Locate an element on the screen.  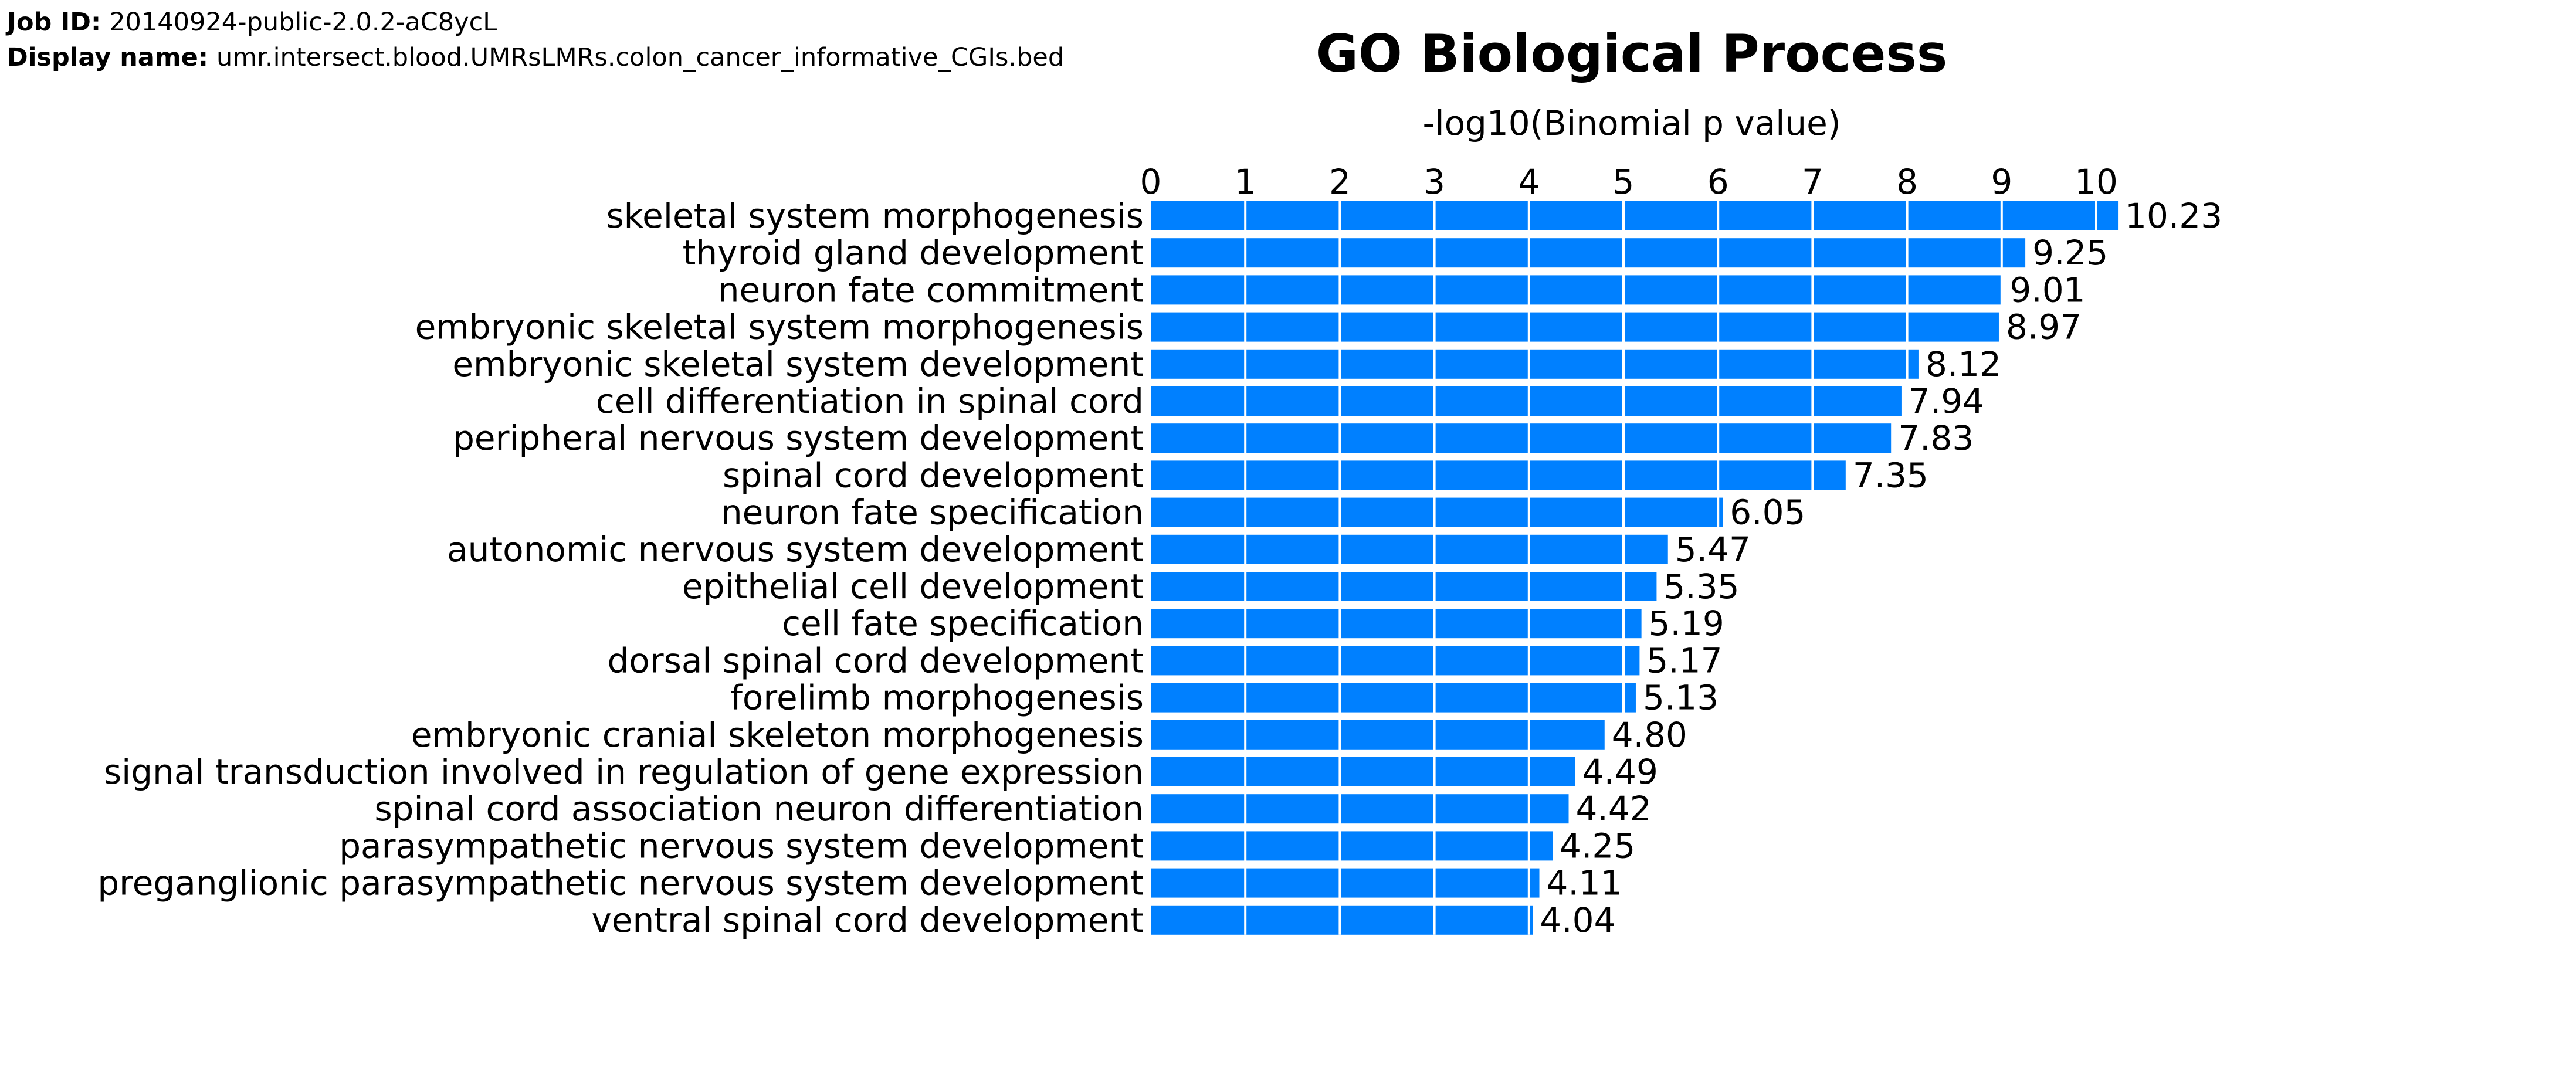
value-label: 7.94 is located at coordinates (1947, 401).